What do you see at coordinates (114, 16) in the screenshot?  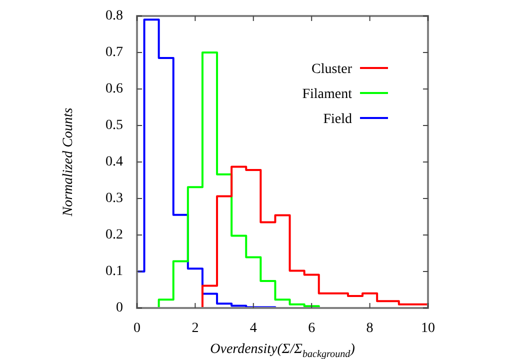 I see `y-tick-label: 0.8` at bounding box center [114, 16].